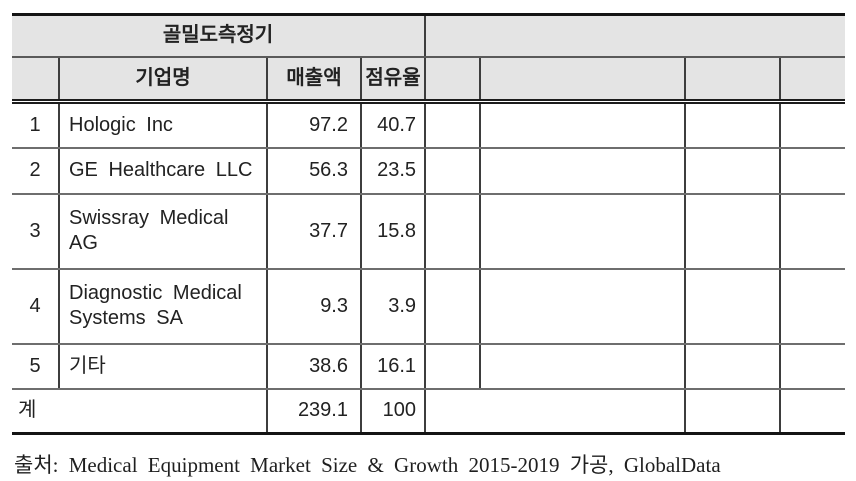  What do you see at coordinates (162, 125) in the screenshot?
I see `row-company: Hologic Inc` at bounding box center [162, 125].